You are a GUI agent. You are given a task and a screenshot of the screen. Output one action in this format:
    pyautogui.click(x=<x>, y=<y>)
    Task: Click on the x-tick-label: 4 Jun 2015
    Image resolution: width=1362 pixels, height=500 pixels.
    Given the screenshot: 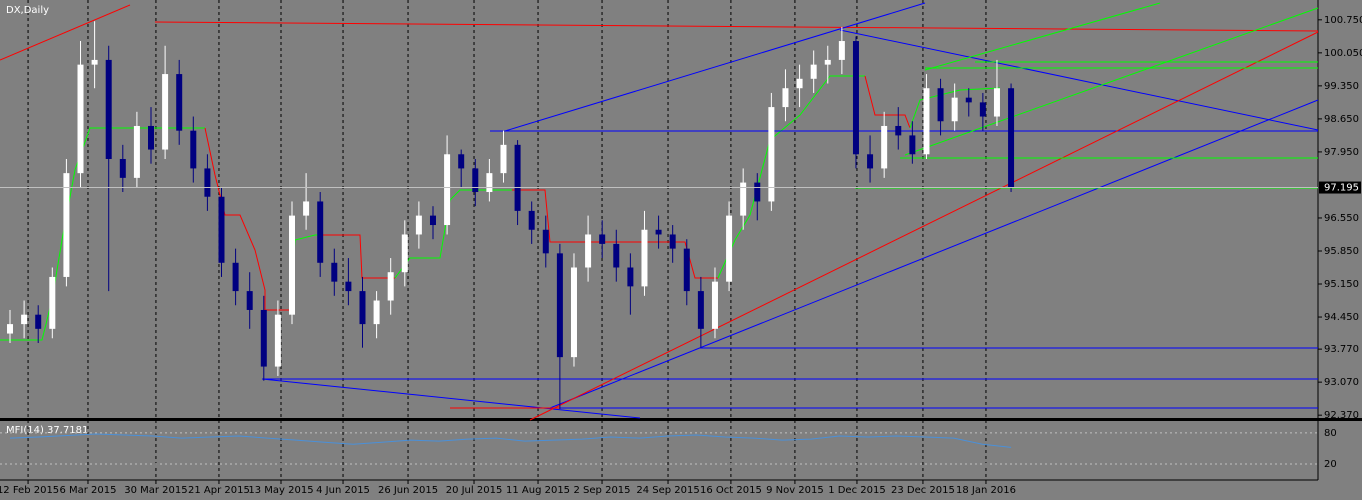 What is the action you would take?
    pyautogui.click(x=343, y=490)
    